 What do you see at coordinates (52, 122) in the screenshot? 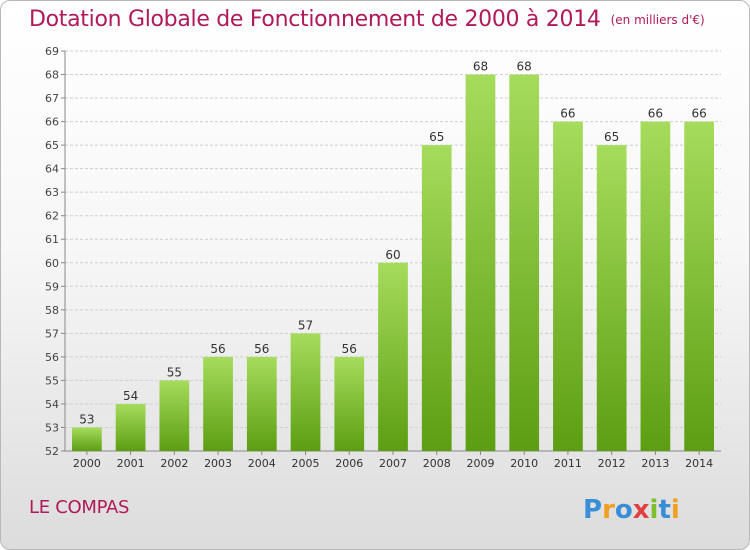
I see `y-tick-label: 66` at bounding box center [52, 122].